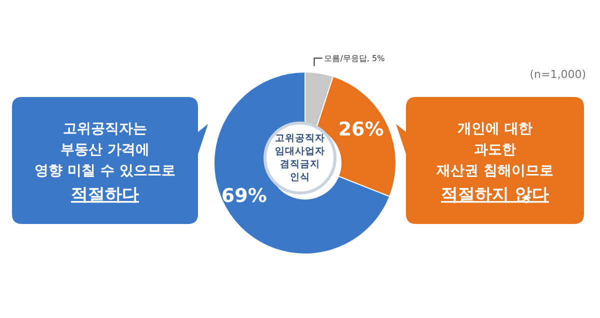 This screenshot has height=318, width=600. Describe the element at coordinates (244, 195) in the screenshot. I see `data-label: 69%` at that location.